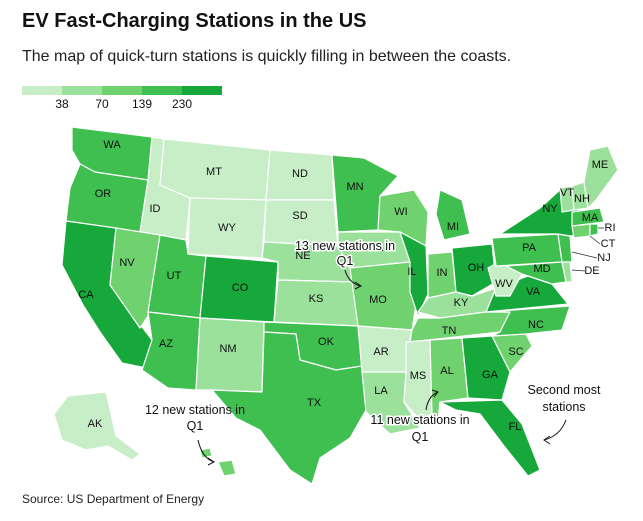  What do you see at coordinates (504, 284) in the screenshot?
I see `state-label: WV` at bounding box center [504, 284].